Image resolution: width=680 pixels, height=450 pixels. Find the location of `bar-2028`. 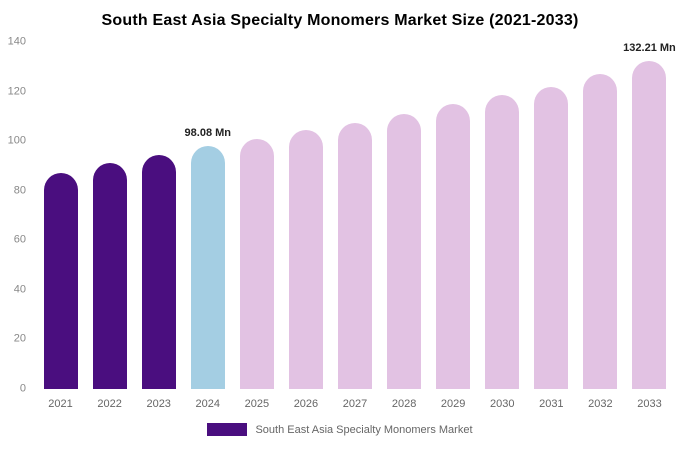

bar-2028 is located at coordinates (404, 251).